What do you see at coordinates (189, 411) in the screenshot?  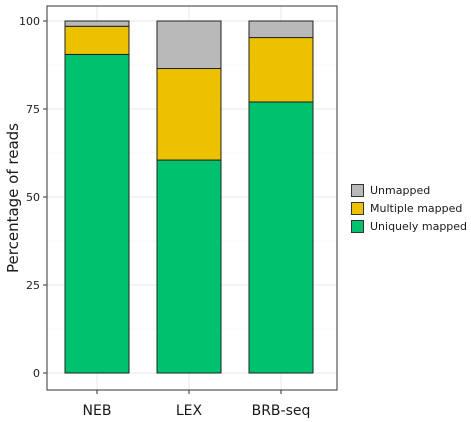 I see `x-tick-label: LEX` at bounding box center [189, 411].